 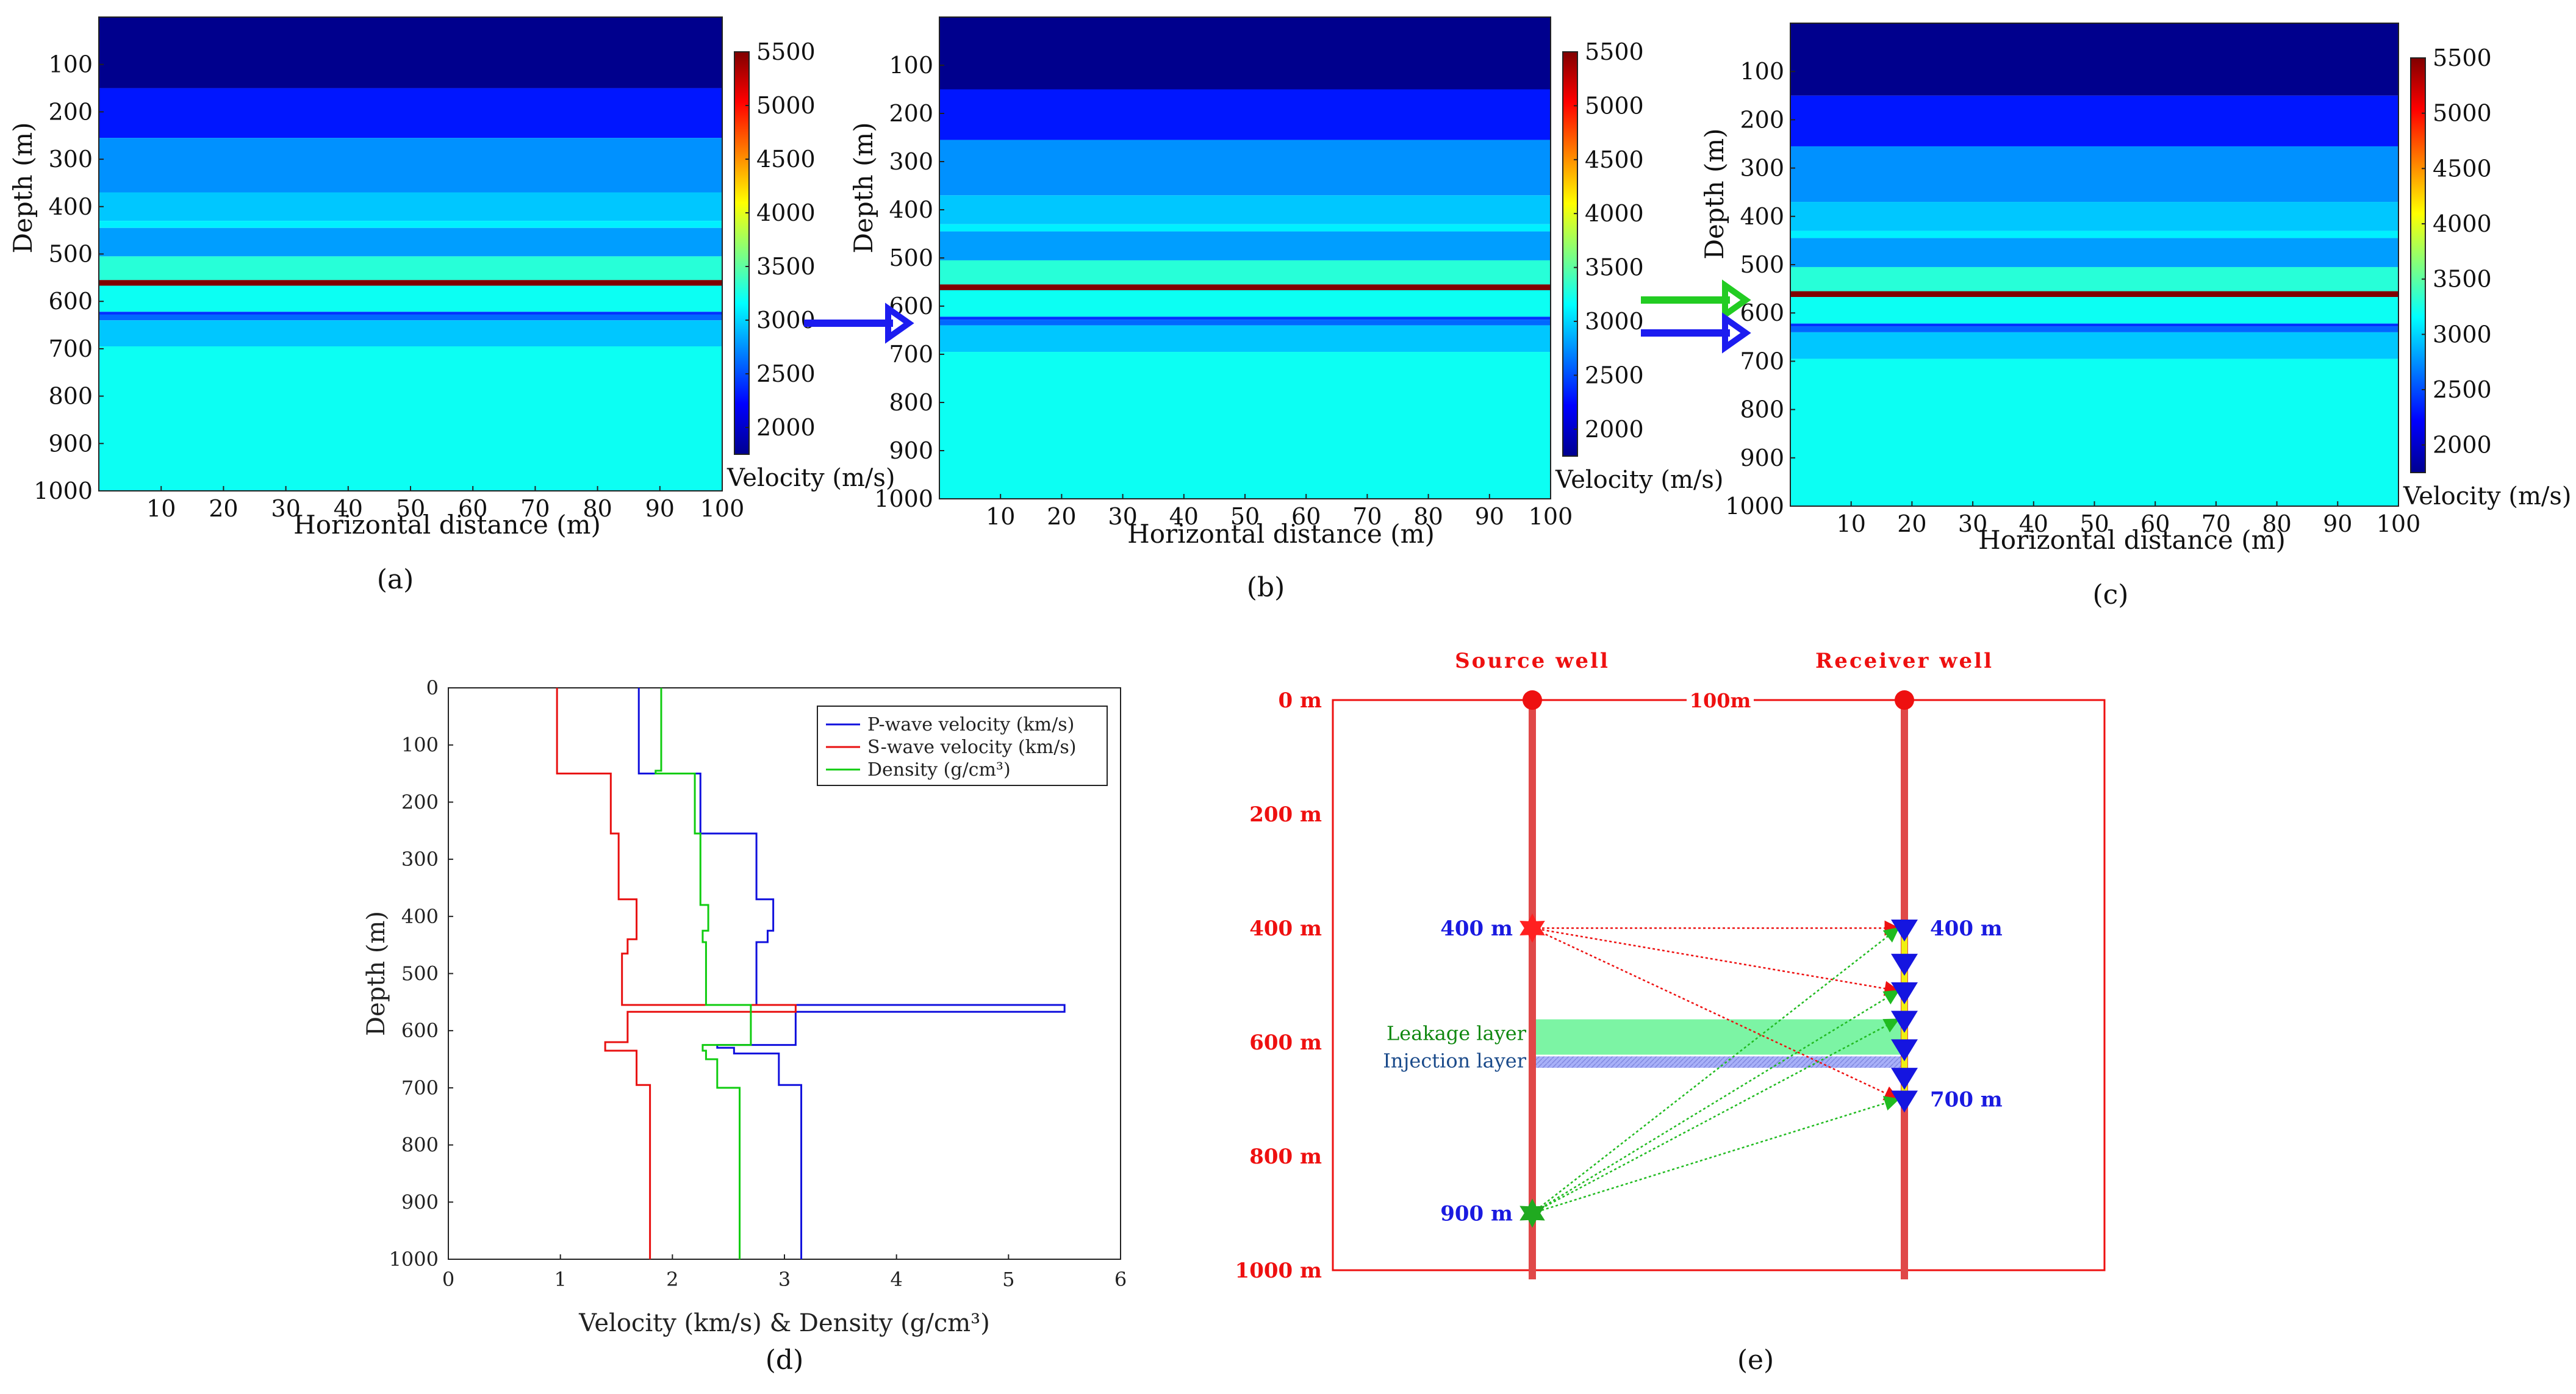 What do you see at coordinates (1008, 1279) in the screenshot?
I see `x-tick-label: 5` at bounding box center [1008, 1279].